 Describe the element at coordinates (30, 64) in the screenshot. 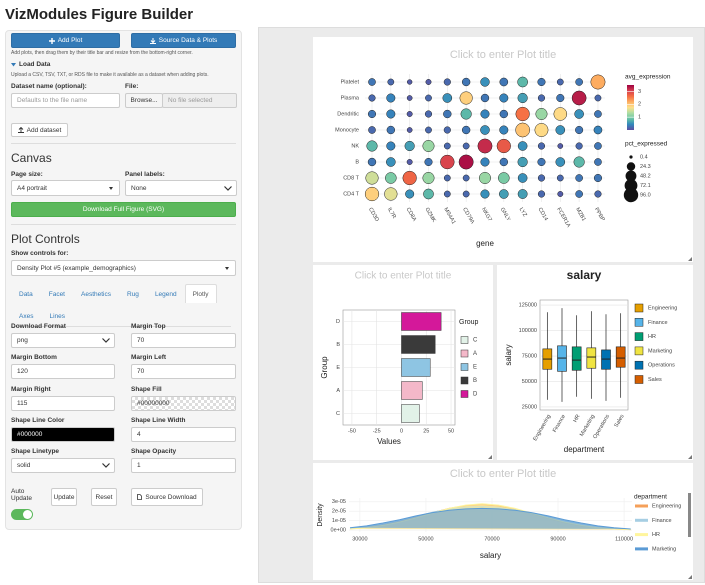

I see `load-data-toggle: Load Data` at that location.